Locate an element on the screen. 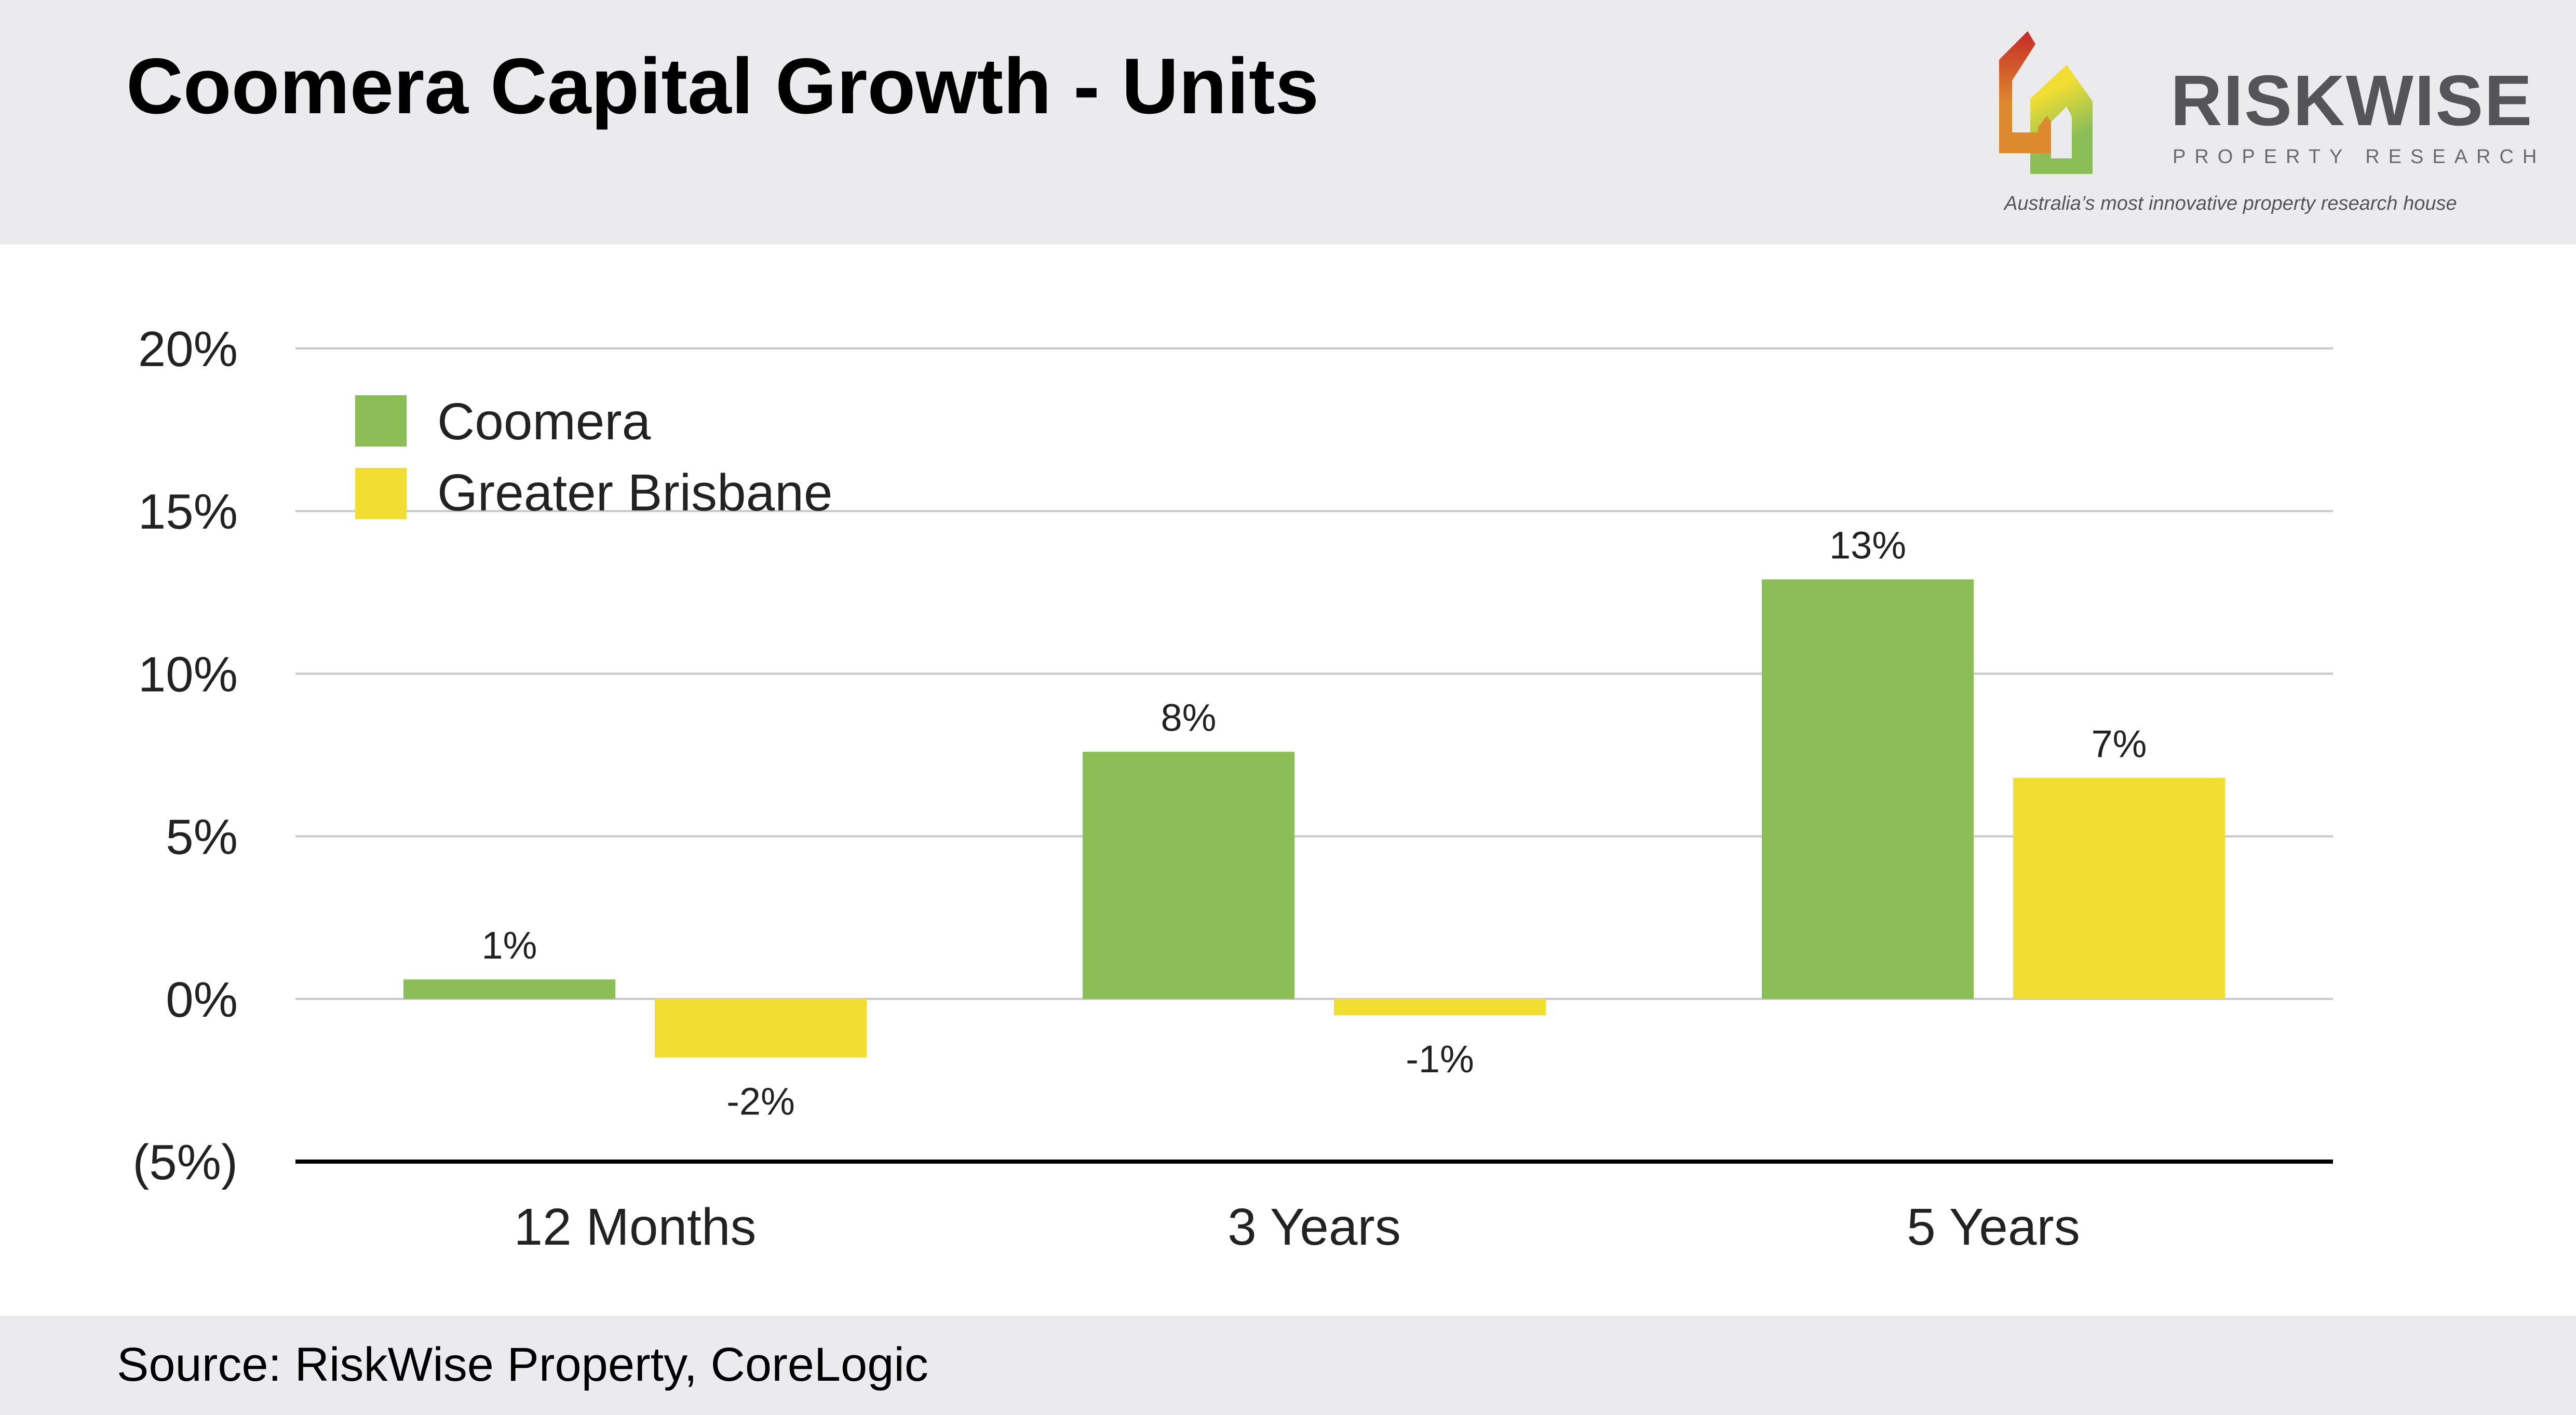 This screenshot has height=1415, width=2576. data-label: 1% is located at coordinates (509, 945).